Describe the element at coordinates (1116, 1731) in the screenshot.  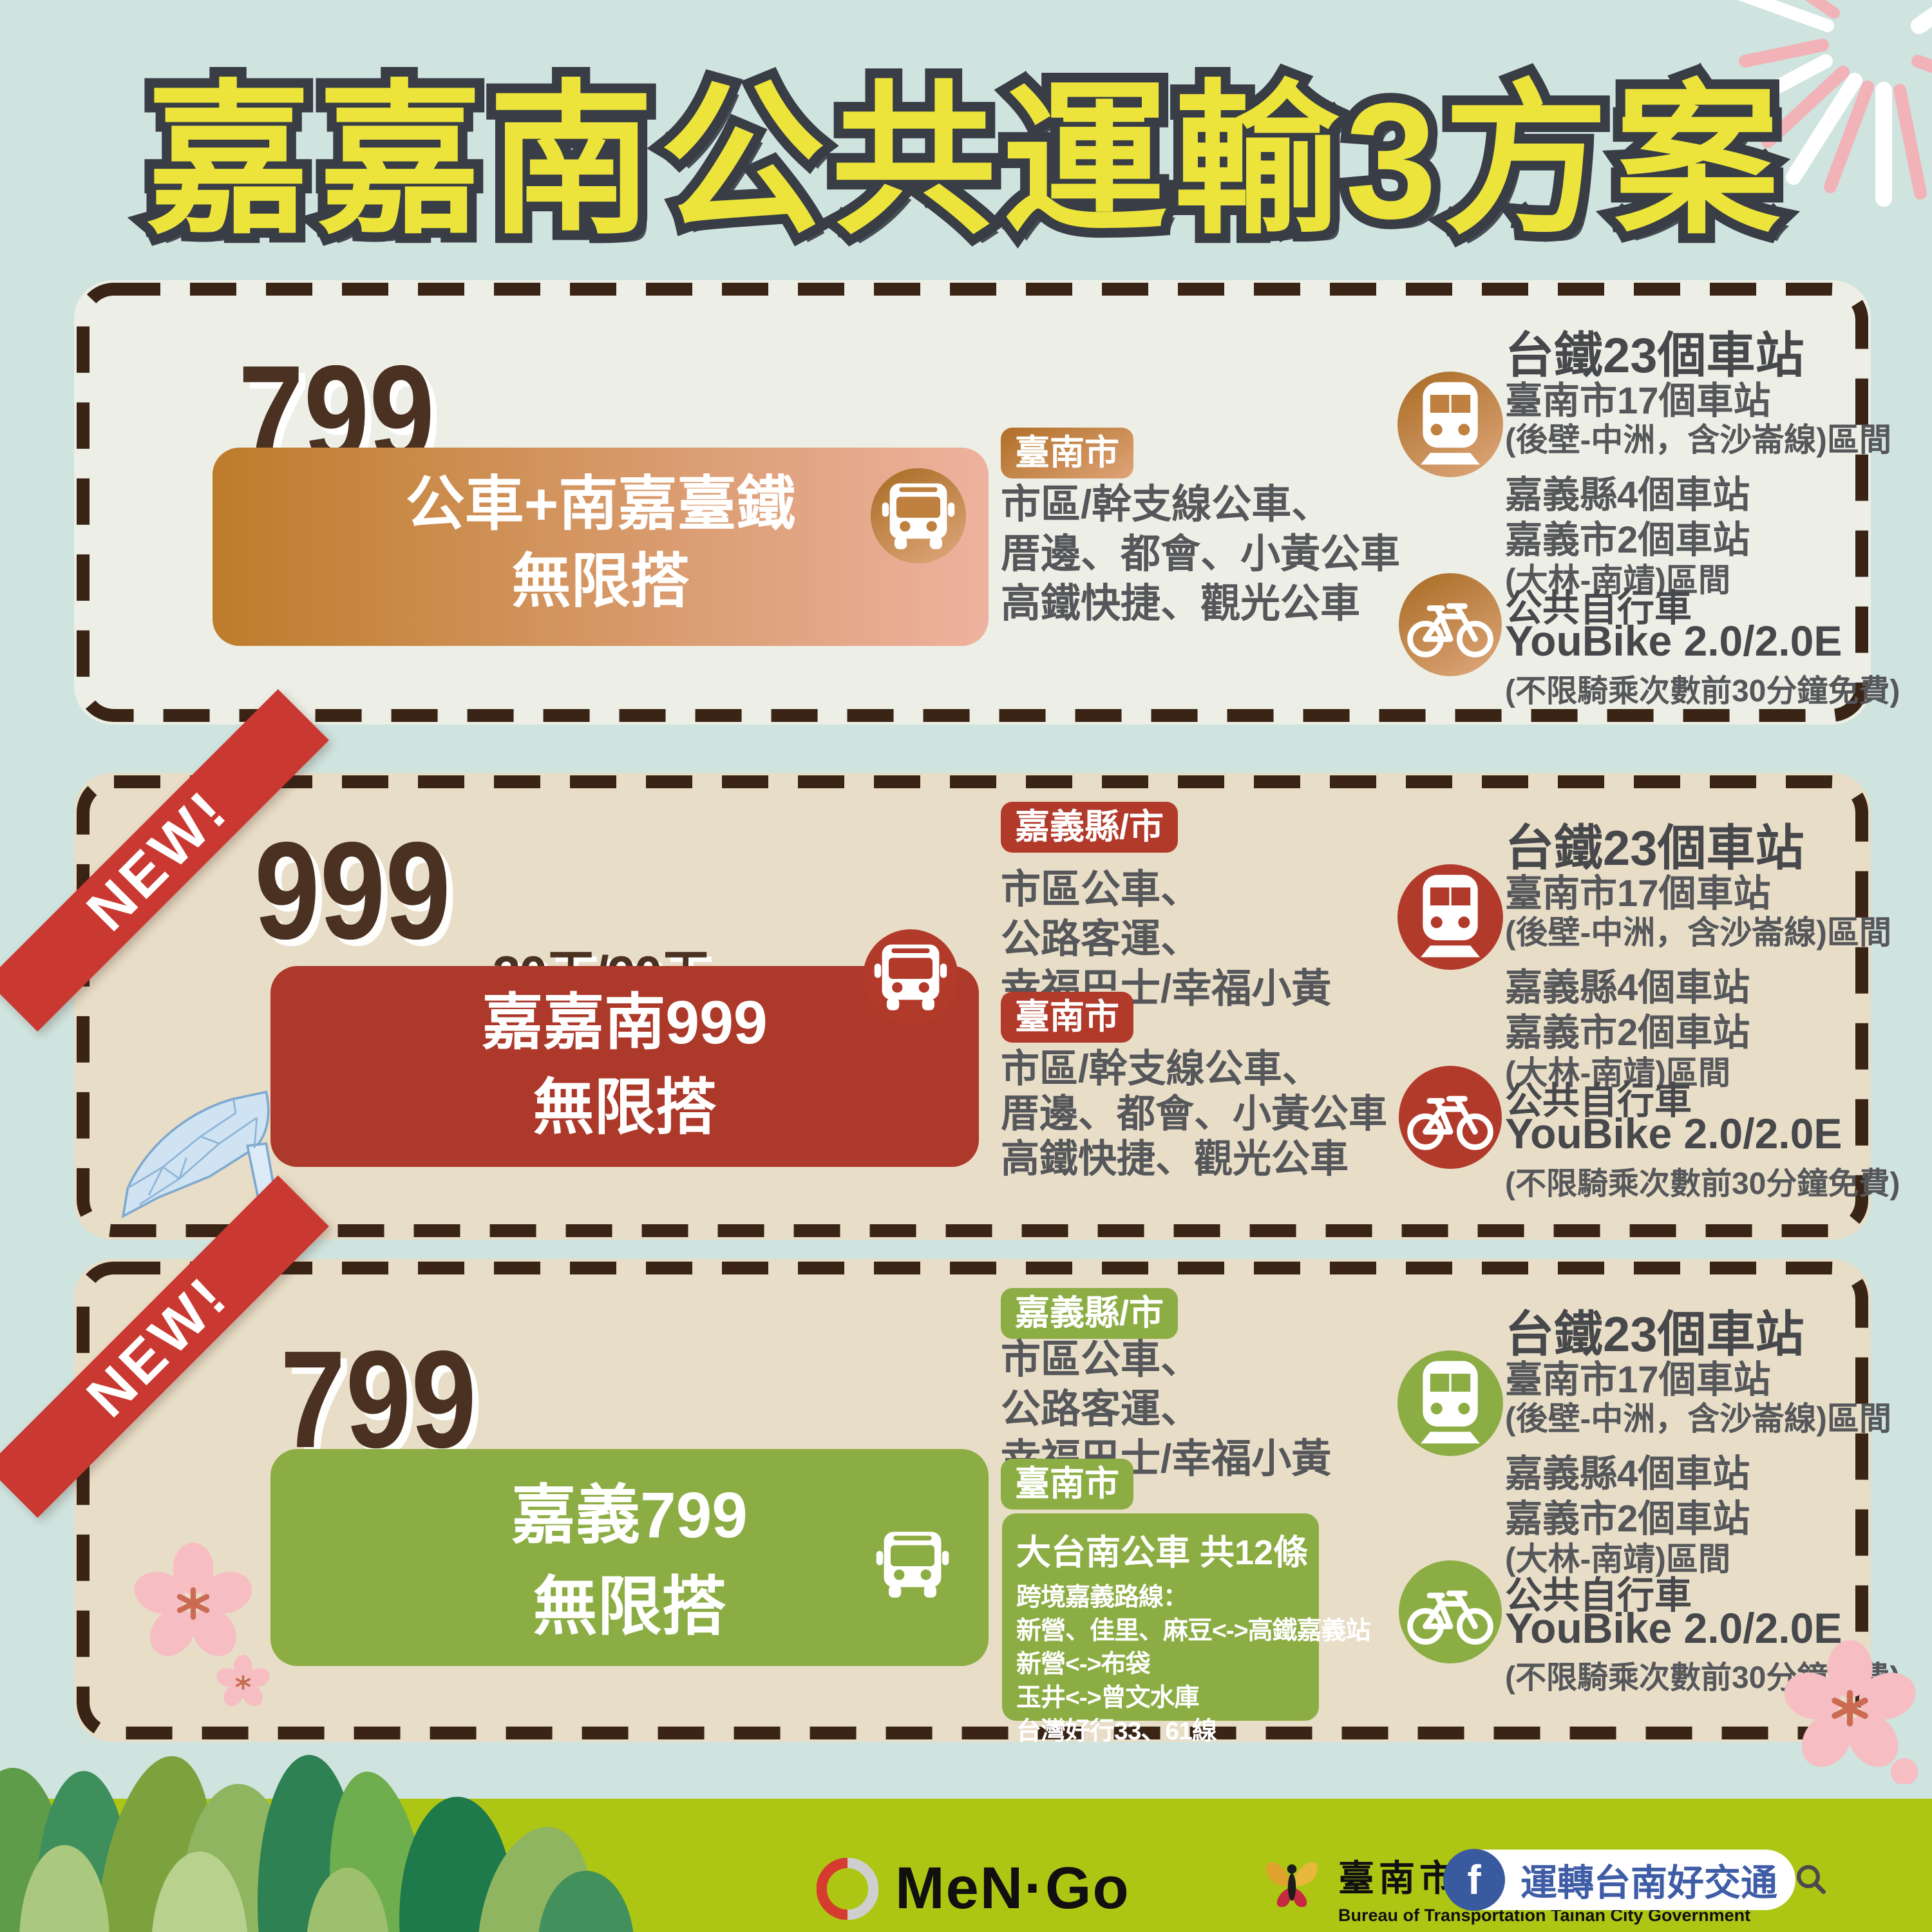
I see `route-line: 台灣好行33、61線` at that location.